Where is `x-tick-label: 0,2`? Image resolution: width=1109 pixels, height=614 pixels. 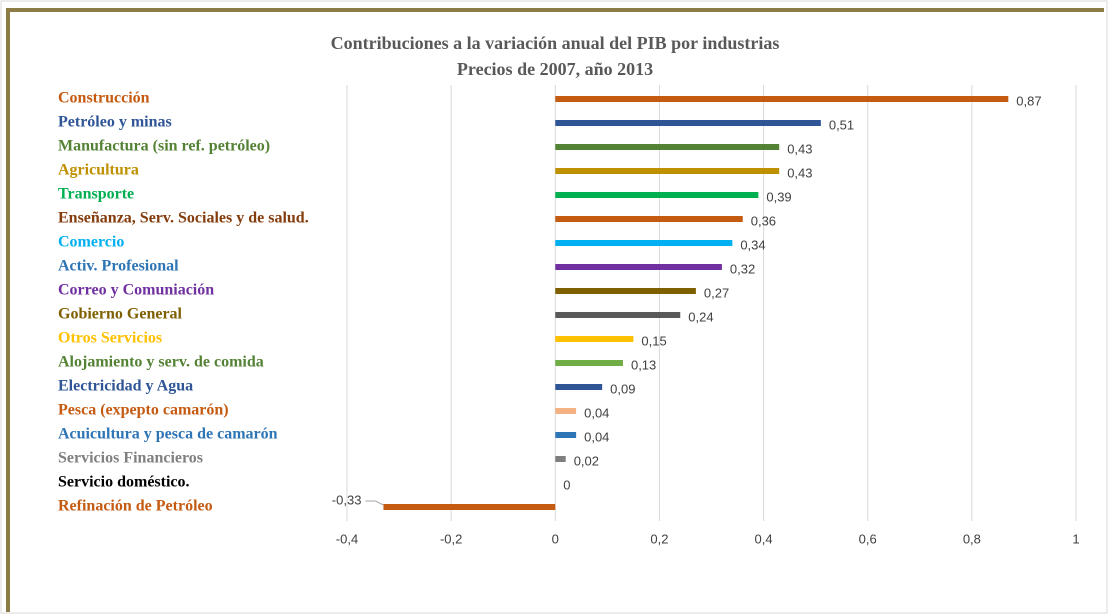 x-tick-label: 0,2 is located at coordinates (659, 538).